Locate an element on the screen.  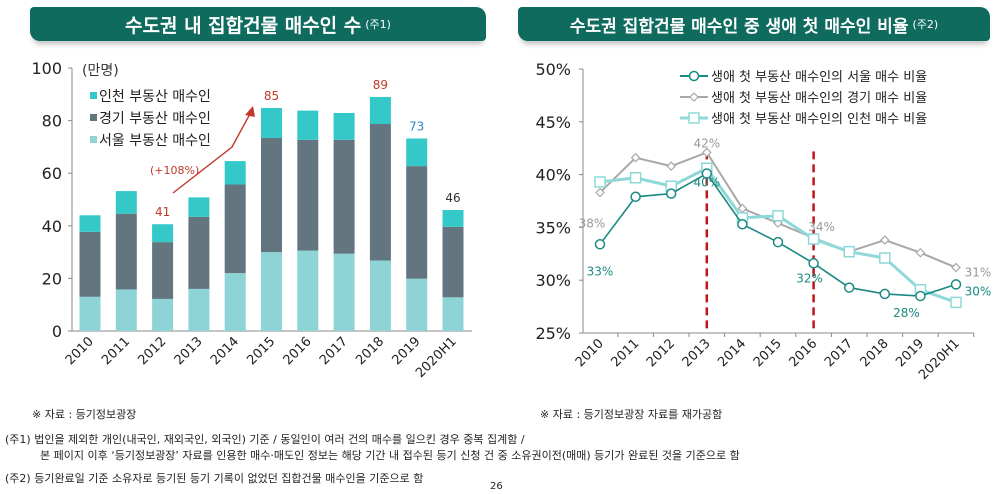
right-y-tick-label: 35% is located at coordinates (553, 227).